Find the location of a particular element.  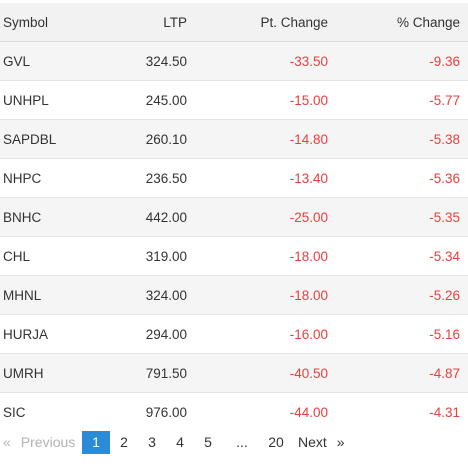

table-header: Symbol LTP Pt. Change % Change is located at coordinates (234, 22).